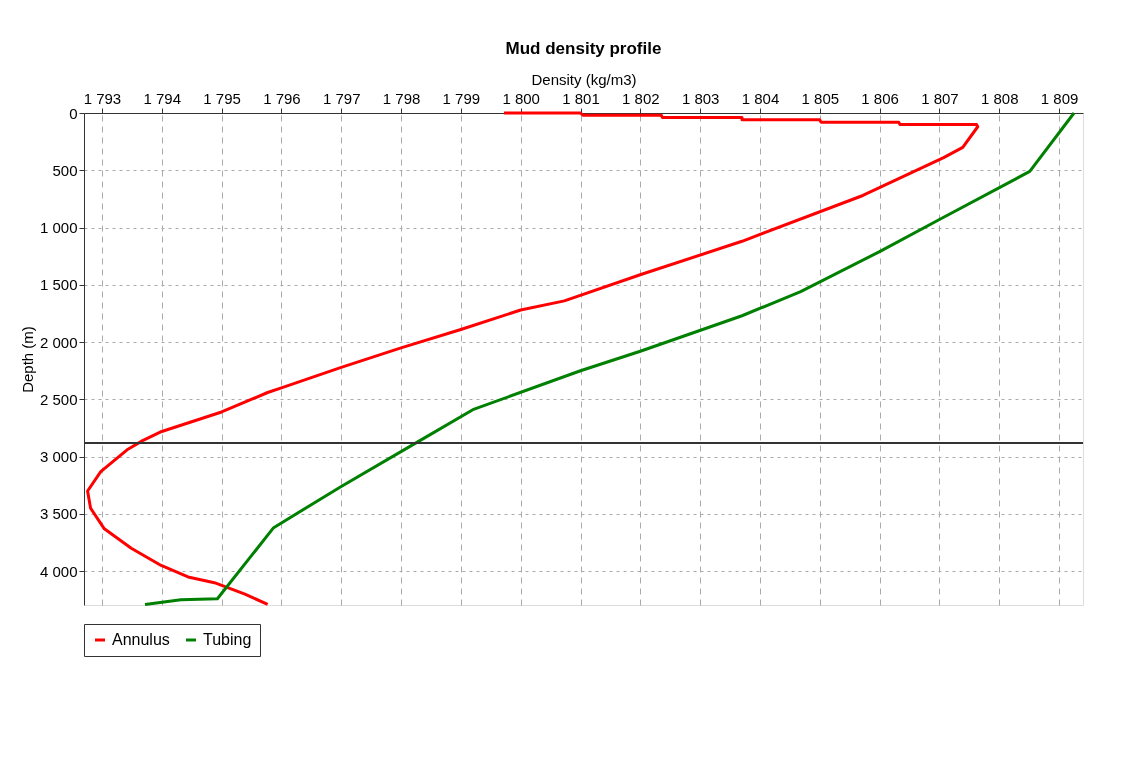 Image resolution: width=1148 pixels, height=767 pixels. I want to click on x-tick-label: 1 801, so click(581, 98).